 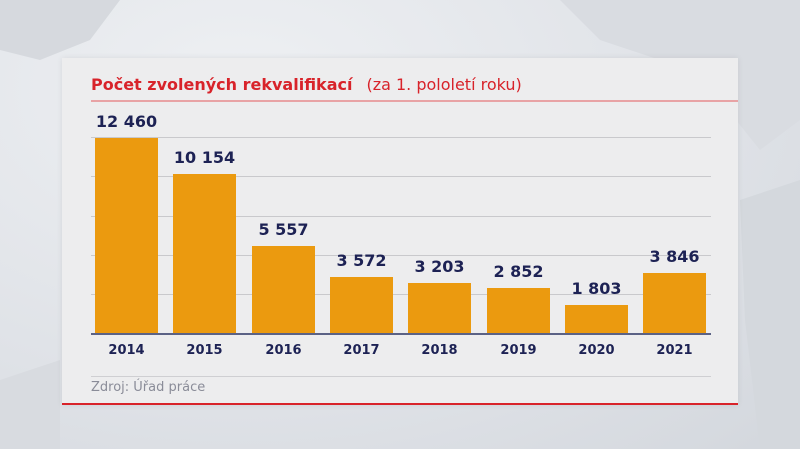 What do you see at coordinates (518, 271) in the screenshot?
I see `value-label: 2 852` at bounding box center [518, 271].